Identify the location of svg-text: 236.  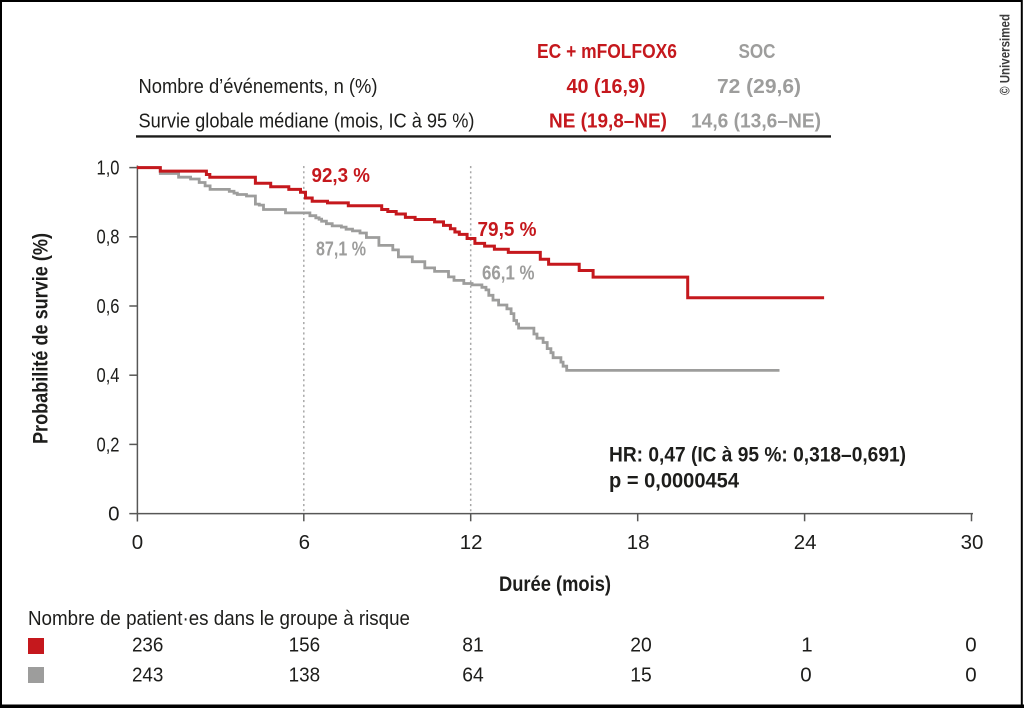
(148, 644).